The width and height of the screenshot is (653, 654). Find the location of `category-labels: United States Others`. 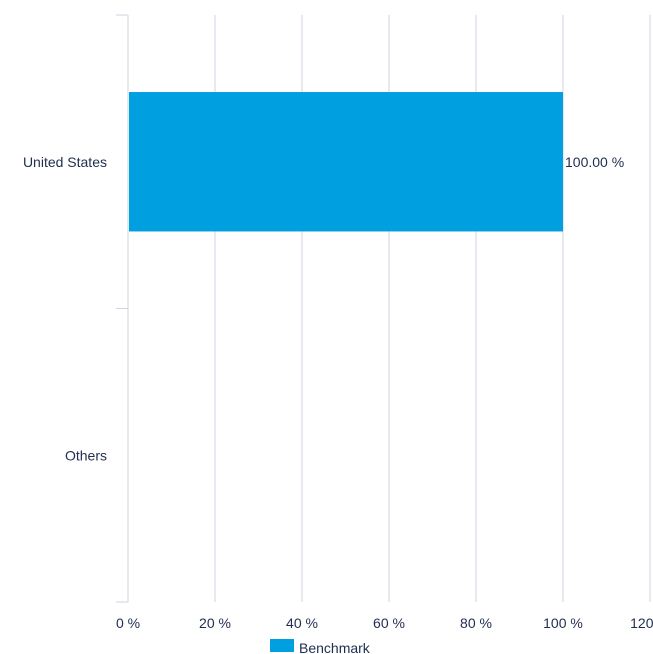

category-labels: United States Others is located at coordinates (65, 309).